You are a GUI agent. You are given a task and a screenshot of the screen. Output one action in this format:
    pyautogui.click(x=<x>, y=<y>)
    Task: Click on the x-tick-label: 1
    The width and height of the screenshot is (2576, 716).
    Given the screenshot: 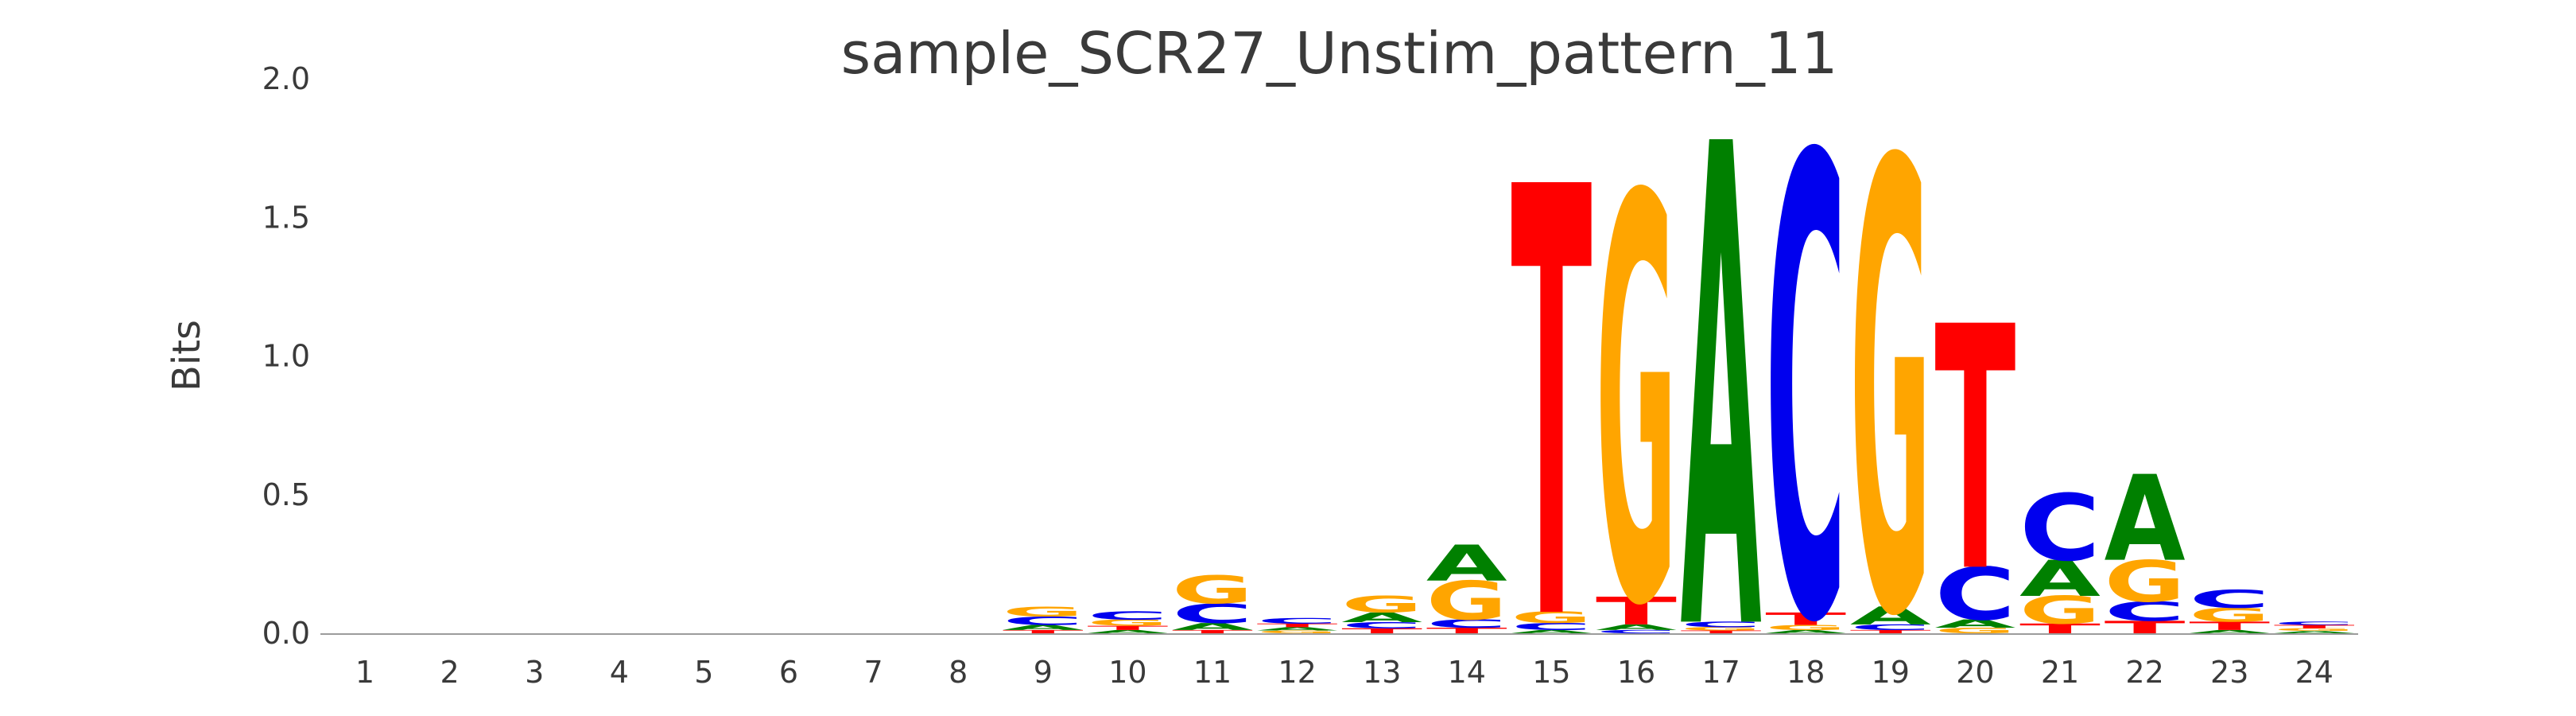 What is the action you would take?
    pyautogui.click(x=364, y=673)
    